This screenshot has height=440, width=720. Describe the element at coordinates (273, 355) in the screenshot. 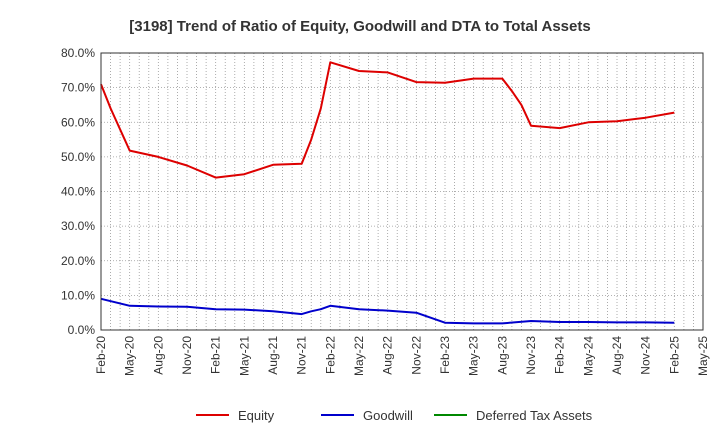

I see `x-tick-label: Aug-21` at that location.